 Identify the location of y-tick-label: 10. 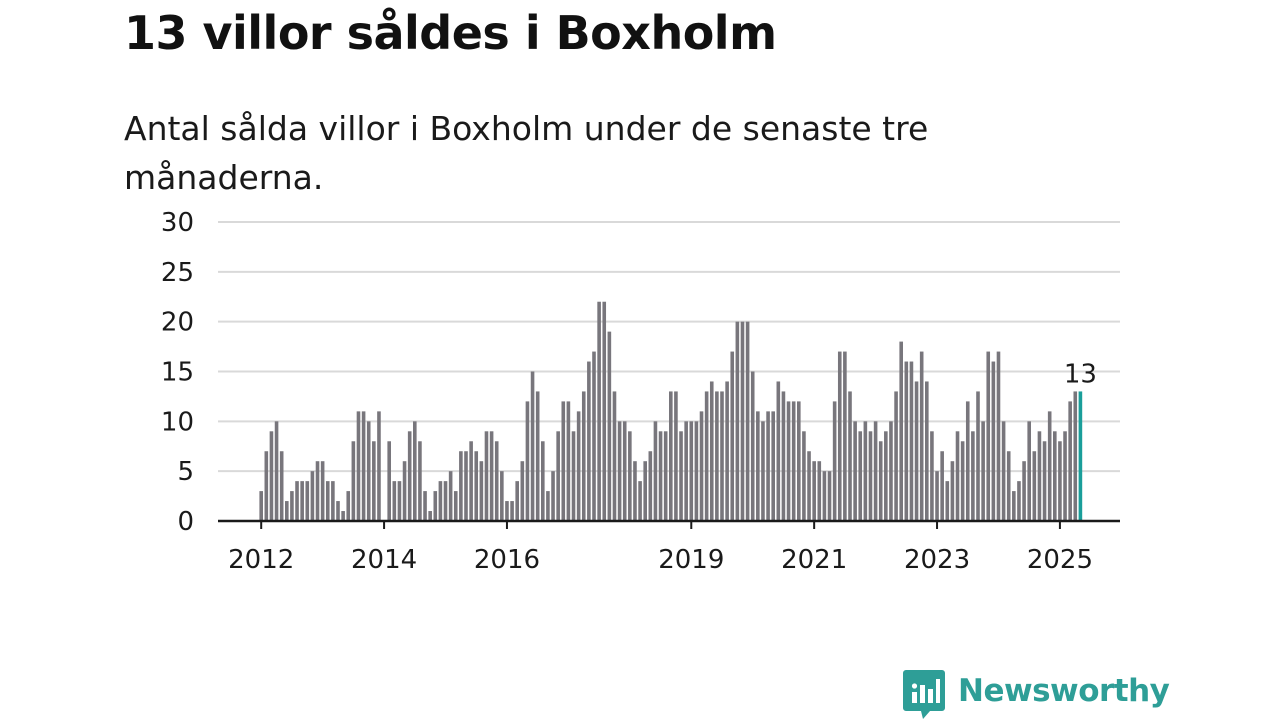
(177, 422).